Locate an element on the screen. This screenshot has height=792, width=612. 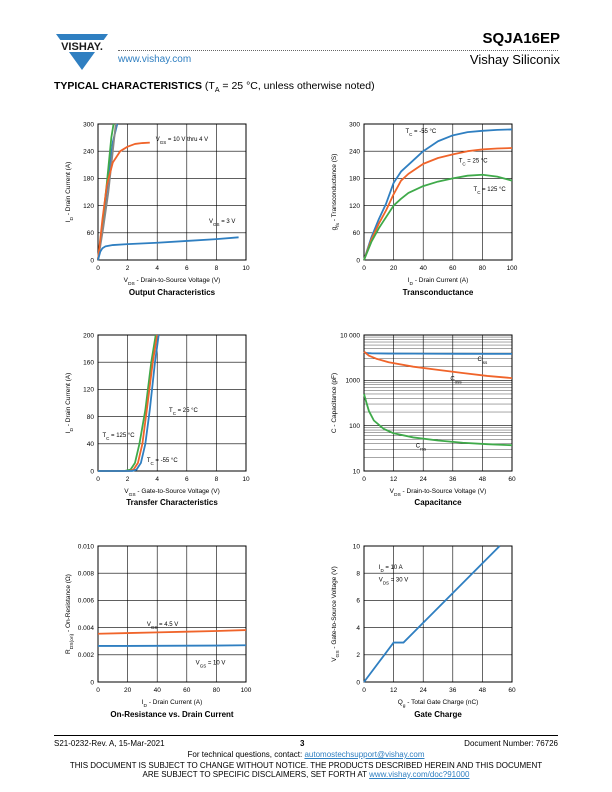
capacitance-y-tick: 10 is located at coordinates (357, 471).